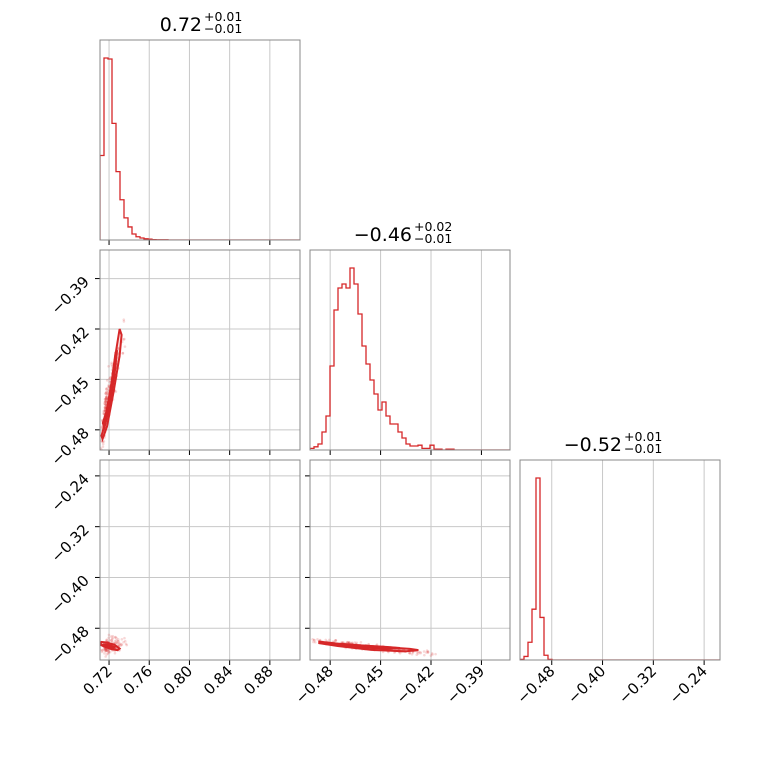 The height and width of the screenshot is (760, 760). I want to click on y-tick-label: −0.39, so click(70, 295).